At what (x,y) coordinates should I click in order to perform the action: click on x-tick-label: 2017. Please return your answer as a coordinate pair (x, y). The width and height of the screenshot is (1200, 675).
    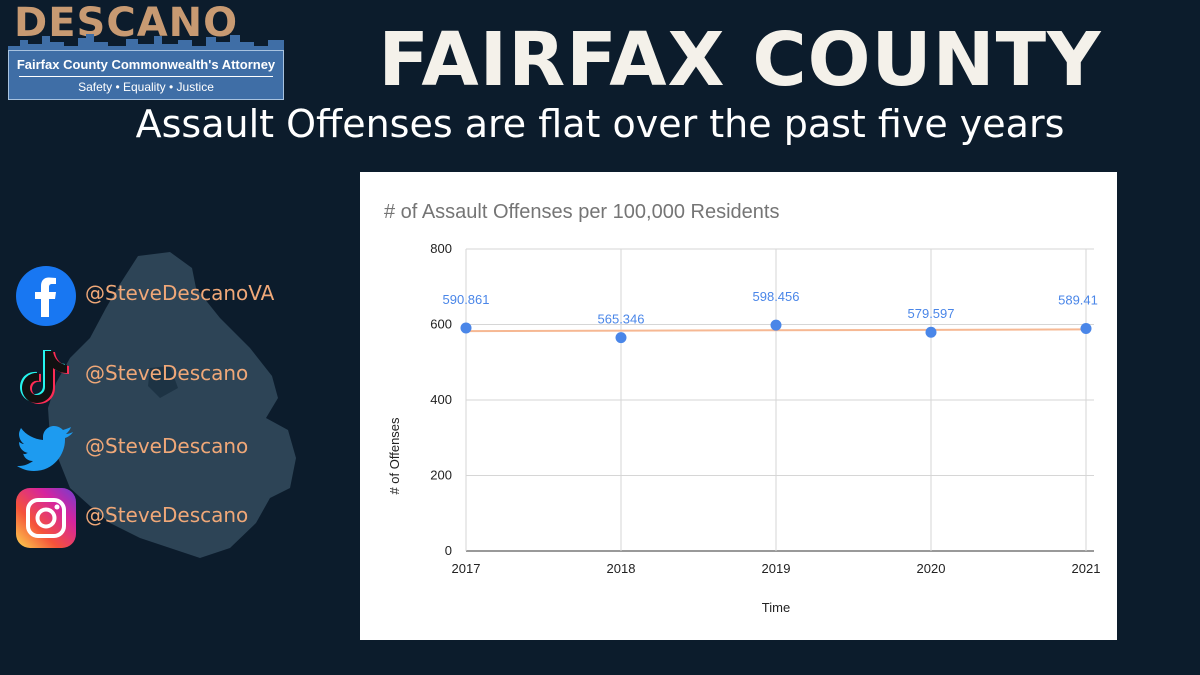
    Looking at the image, I should click on (466, 568).